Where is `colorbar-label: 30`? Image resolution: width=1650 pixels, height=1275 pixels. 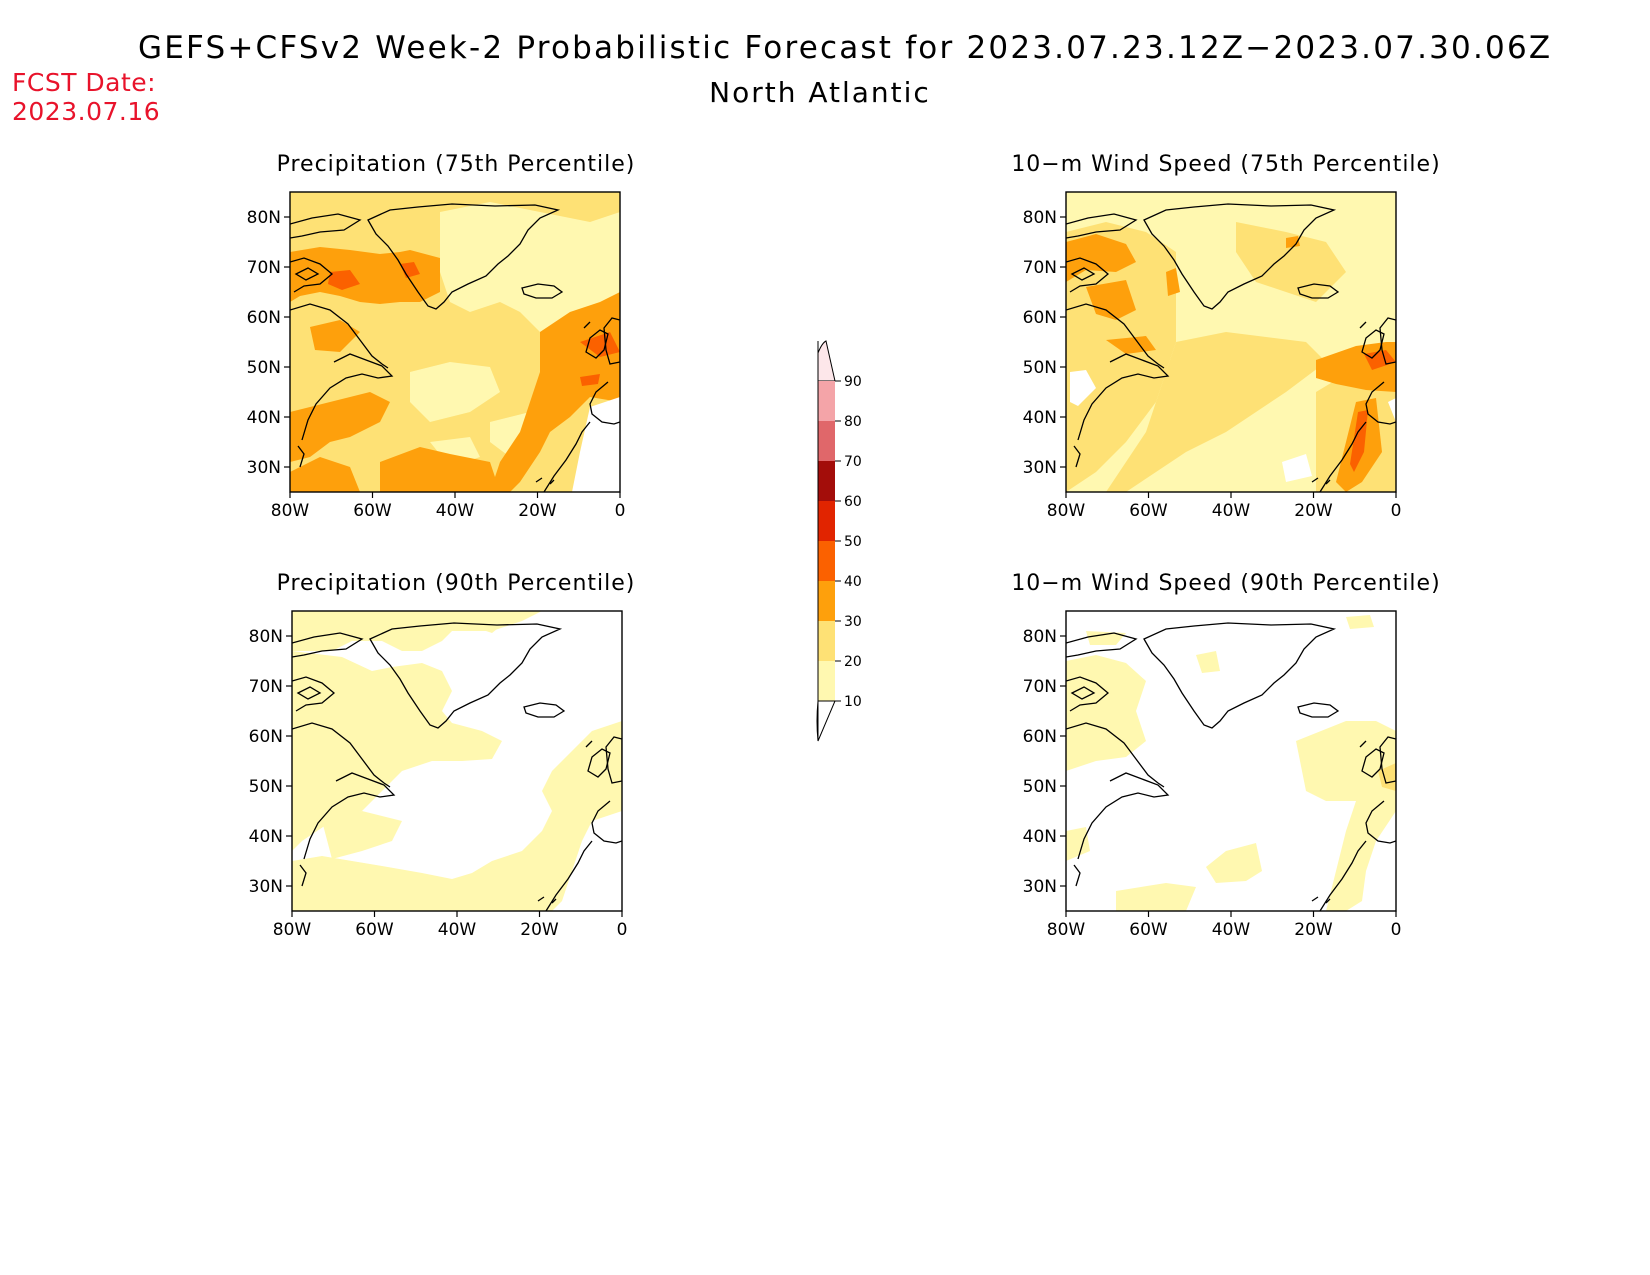
colorbar-label: 30 is located at coordinates (853, 622).